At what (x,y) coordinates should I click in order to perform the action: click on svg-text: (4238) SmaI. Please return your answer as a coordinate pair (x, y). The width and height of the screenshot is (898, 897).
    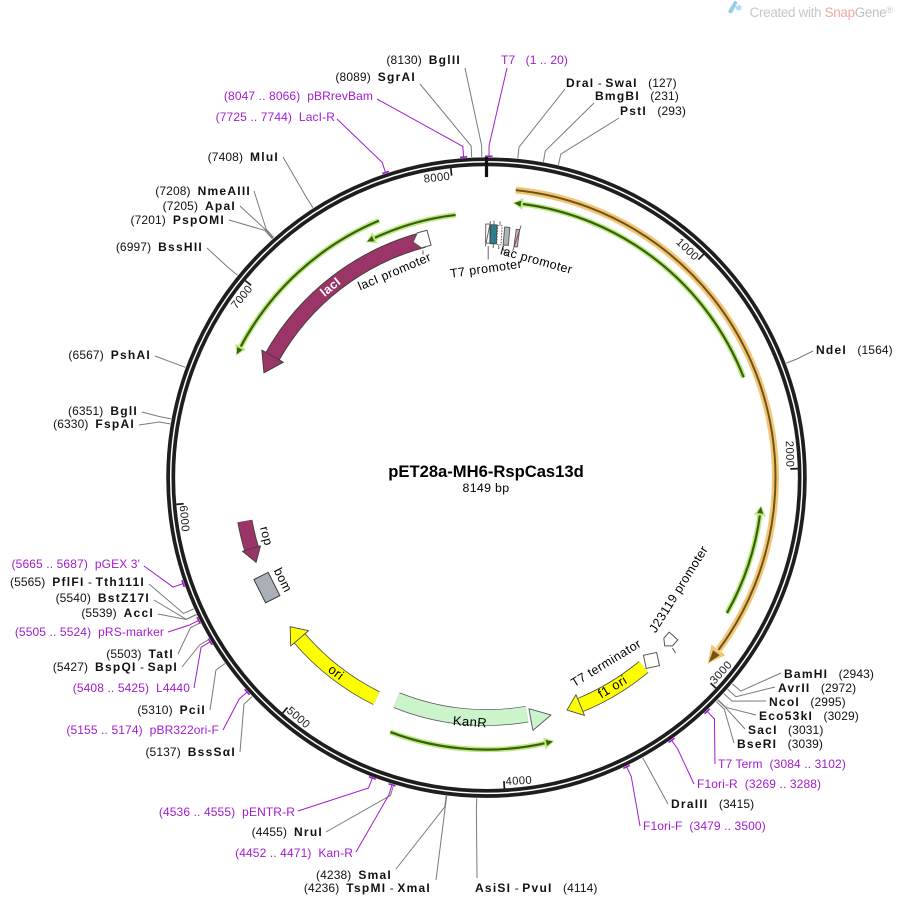
    Looking at the image, I should click on (354, 875).